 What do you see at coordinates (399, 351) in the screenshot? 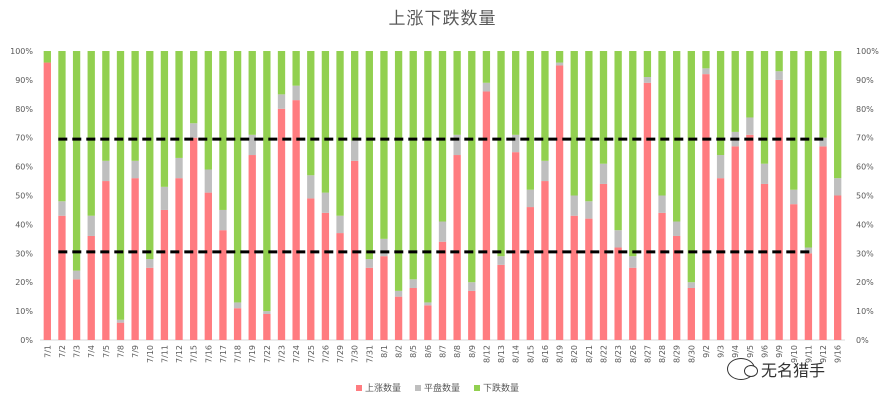
I see `x-tick-label: 8/2` at bounding box center [399, 351].